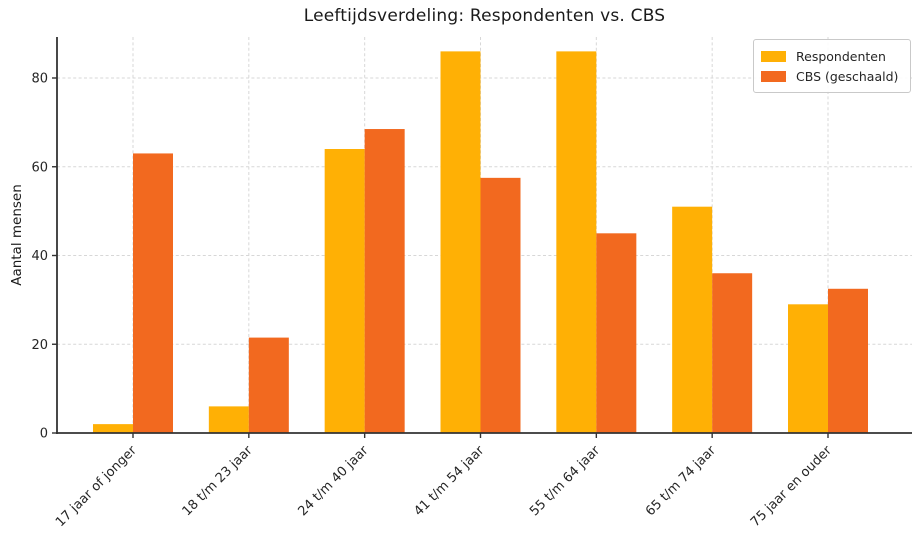 The width and height of the screenshot is (922, 550). I want to click on y-tick-label: 60, so click(39, 167).